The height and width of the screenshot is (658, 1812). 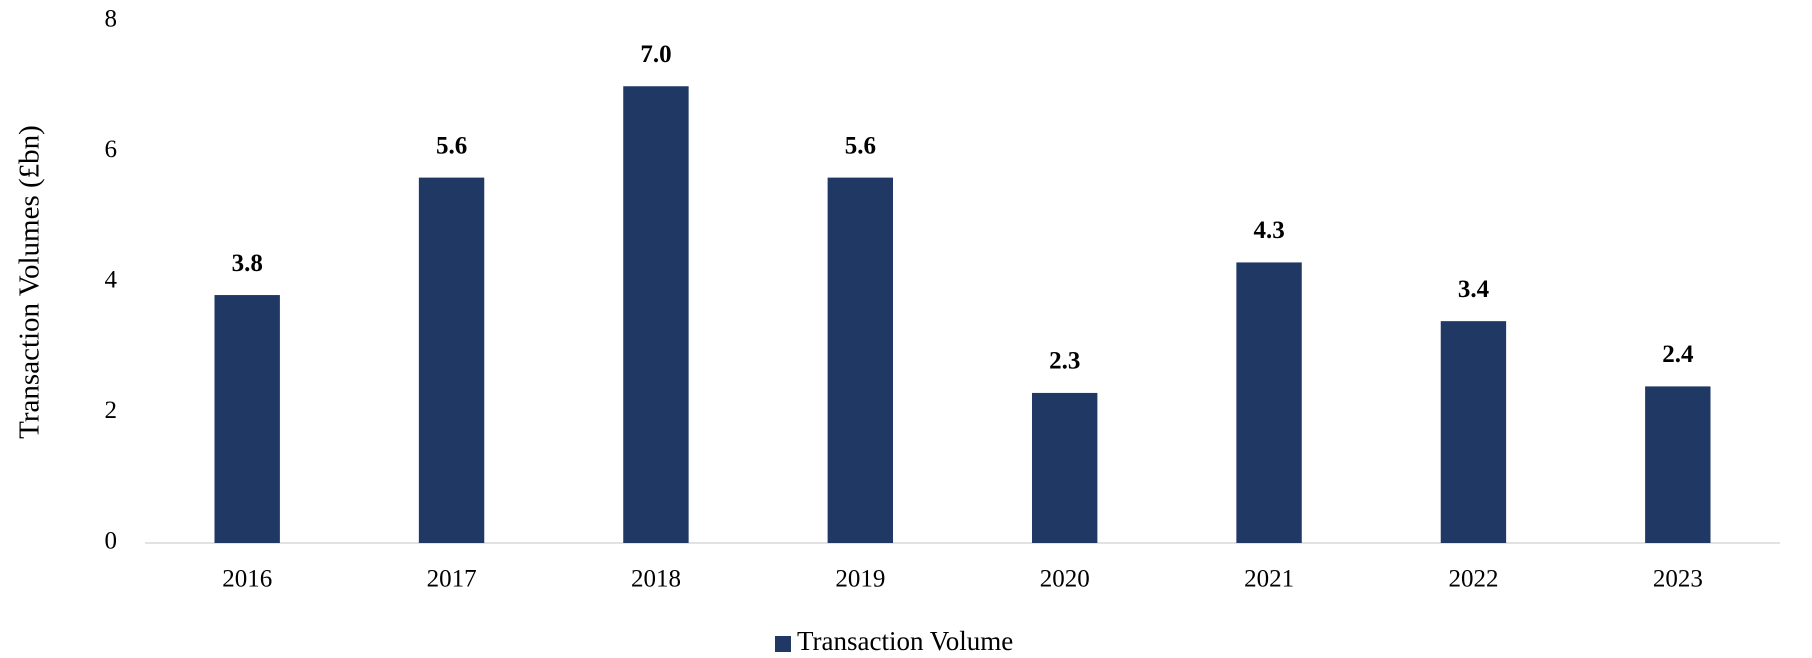 What do you see at coordinates (783, 644) in the screenshot?
I see `legend-swatch` at bounding box center [783, 644].